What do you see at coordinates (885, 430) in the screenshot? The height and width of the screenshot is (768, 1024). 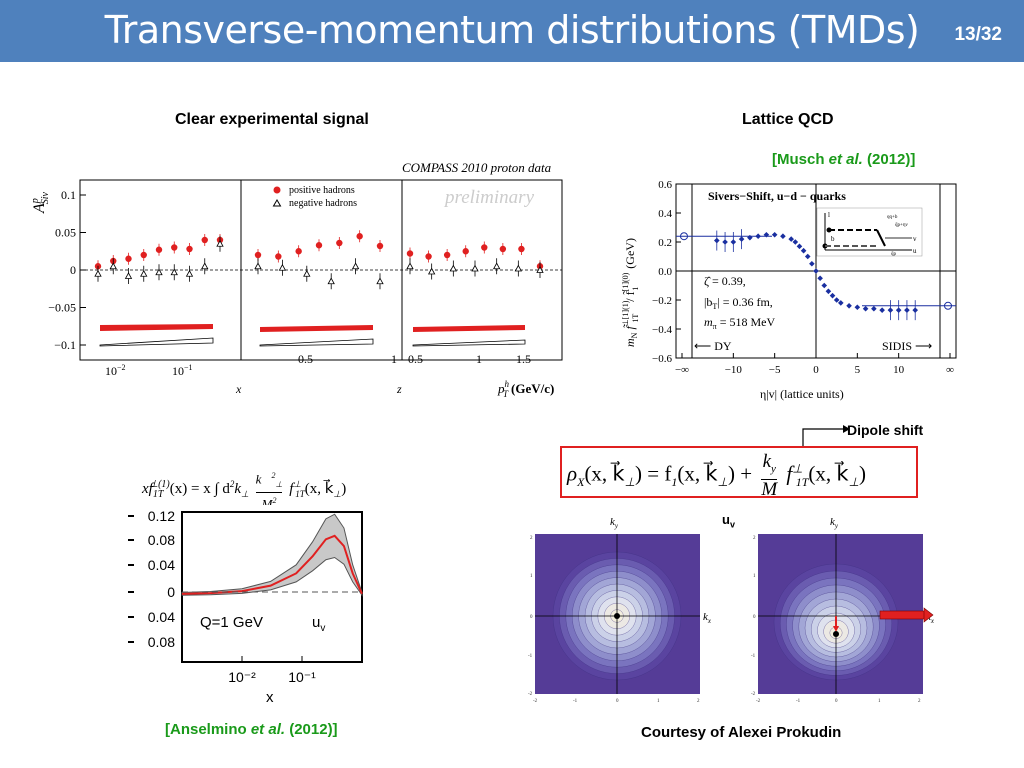 I see `dipole-shift-label: Dipole shift` at bounding box center [885, 430].